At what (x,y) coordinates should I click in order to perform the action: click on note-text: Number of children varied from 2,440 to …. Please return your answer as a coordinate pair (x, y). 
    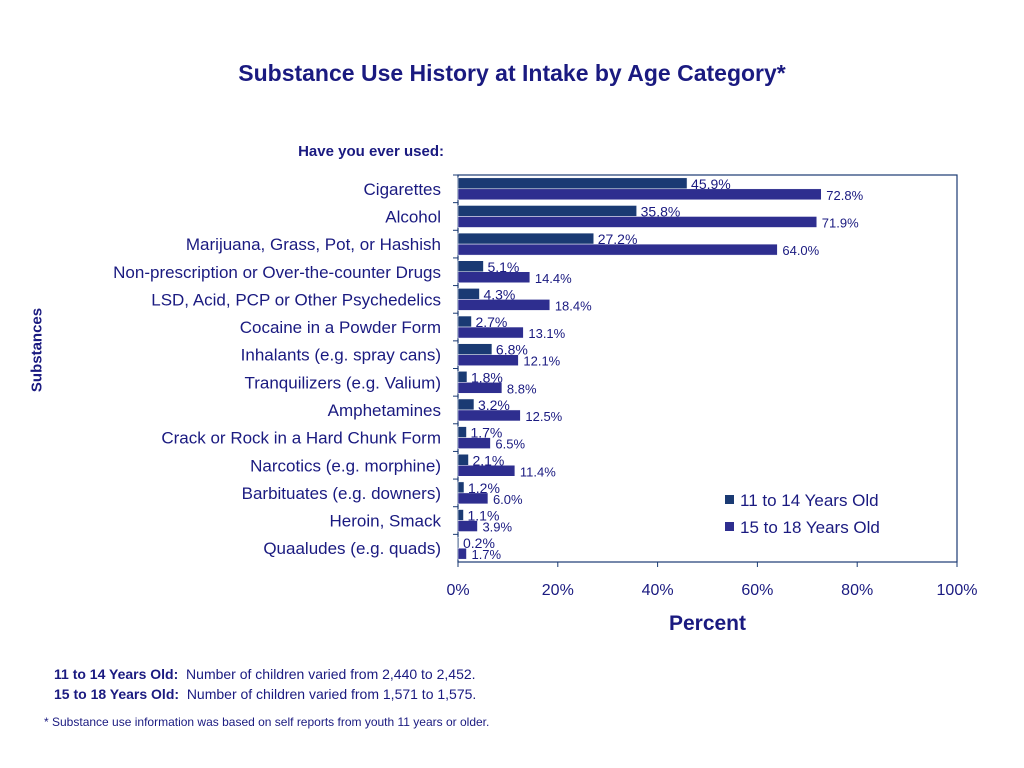
    Looking at the image, I should click on (331, 674).